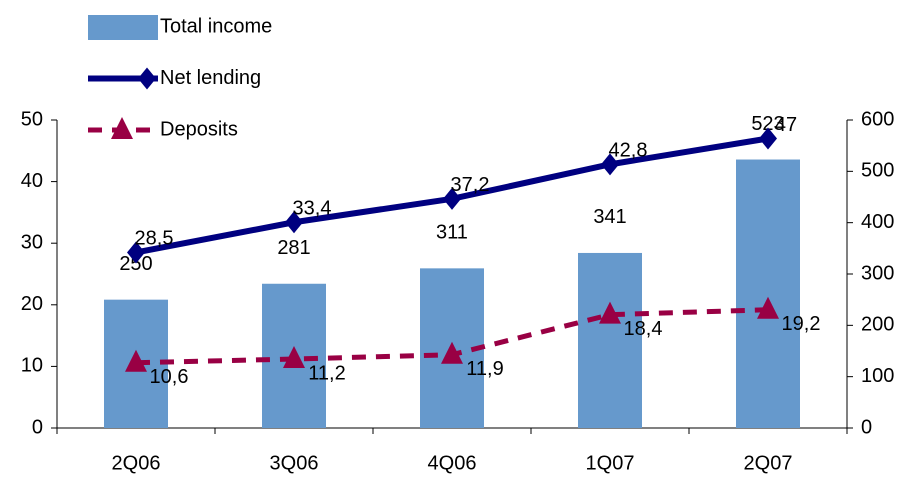 Image resolution: width=903 pixels, height=489 pixels. Describe the element at coordinates (32, 304) in the screenshot. I see `y-tick-label: 20` at that location.